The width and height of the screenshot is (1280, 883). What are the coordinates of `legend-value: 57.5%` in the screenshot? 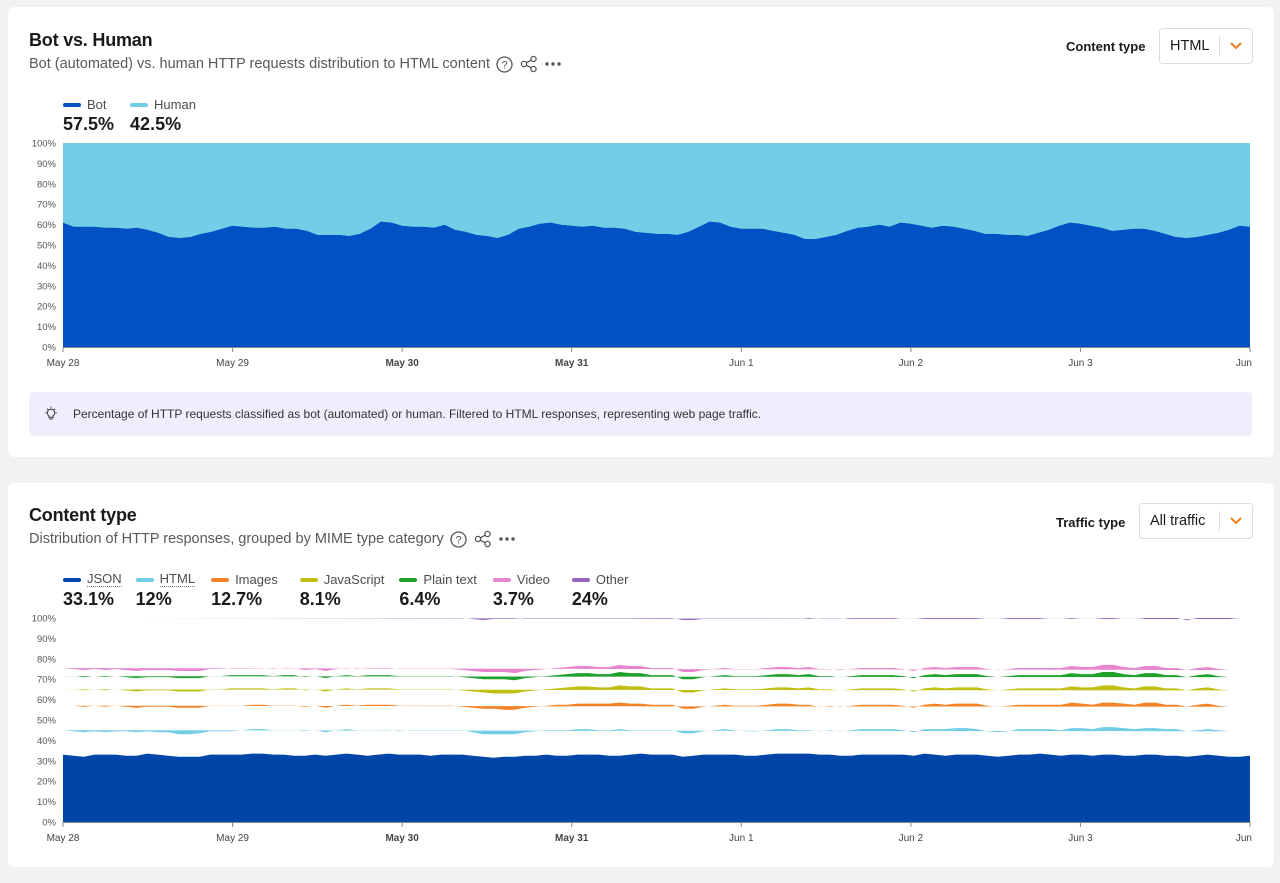 It's located at (89, 124).